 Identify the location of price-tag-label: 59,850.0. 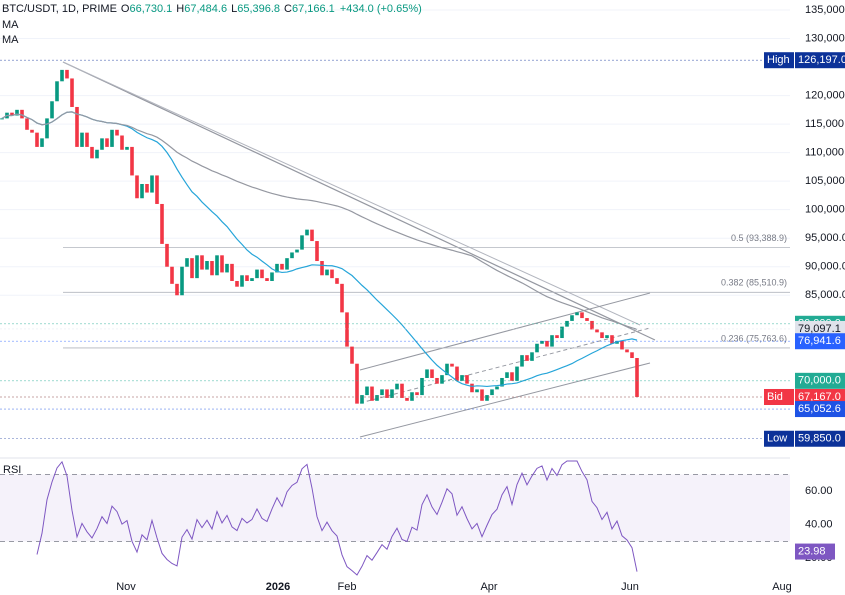
(819, 439).